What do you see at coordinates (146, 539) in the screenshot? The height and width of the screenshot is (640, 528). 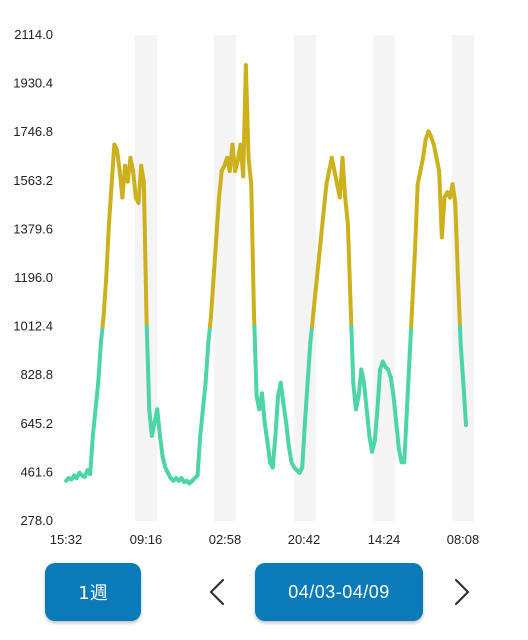 I see `x-tick-label: 09:16` at bounding box center [146, 539].